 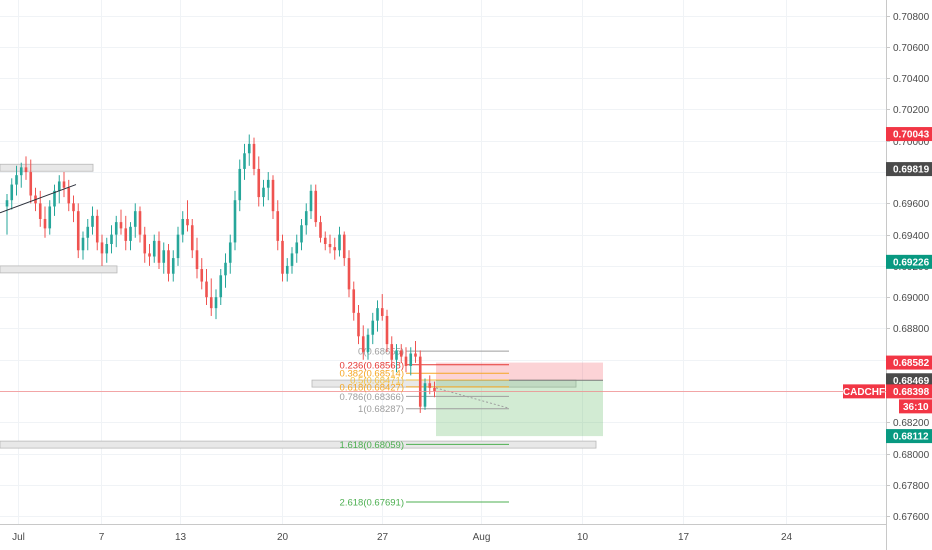 I want to click on countdown-tag, so click(x=915, y=406).